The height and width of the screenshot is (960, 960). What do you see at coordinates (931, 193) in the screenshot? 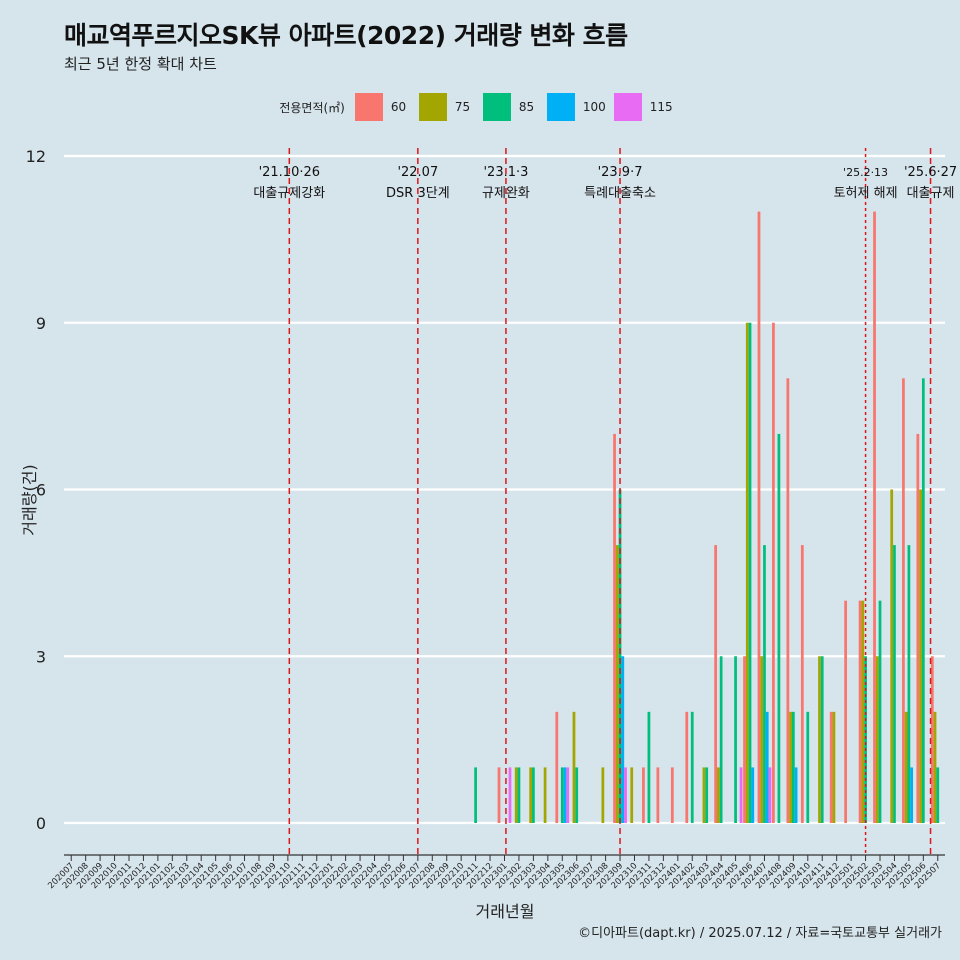
I see `annotation-label-5: 대출규제` at bounding box center [931, 193].